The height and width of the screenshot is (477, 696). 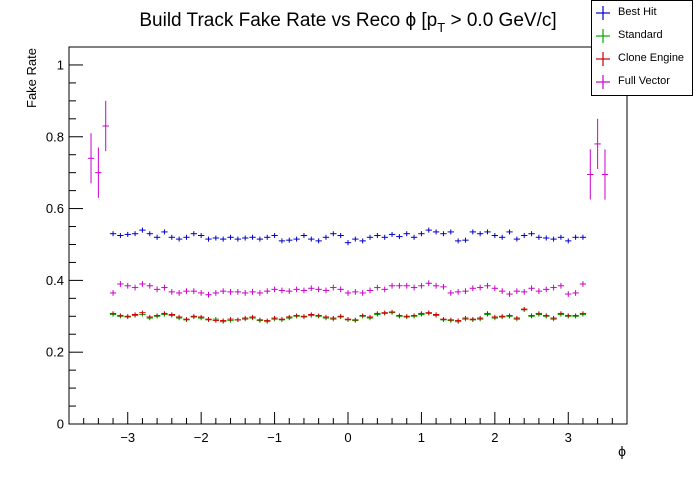 What do you see at coordinates (55, 352) in the screenshot?
I see `y-tick-label: 0.2` at bounding box center [55, 352].